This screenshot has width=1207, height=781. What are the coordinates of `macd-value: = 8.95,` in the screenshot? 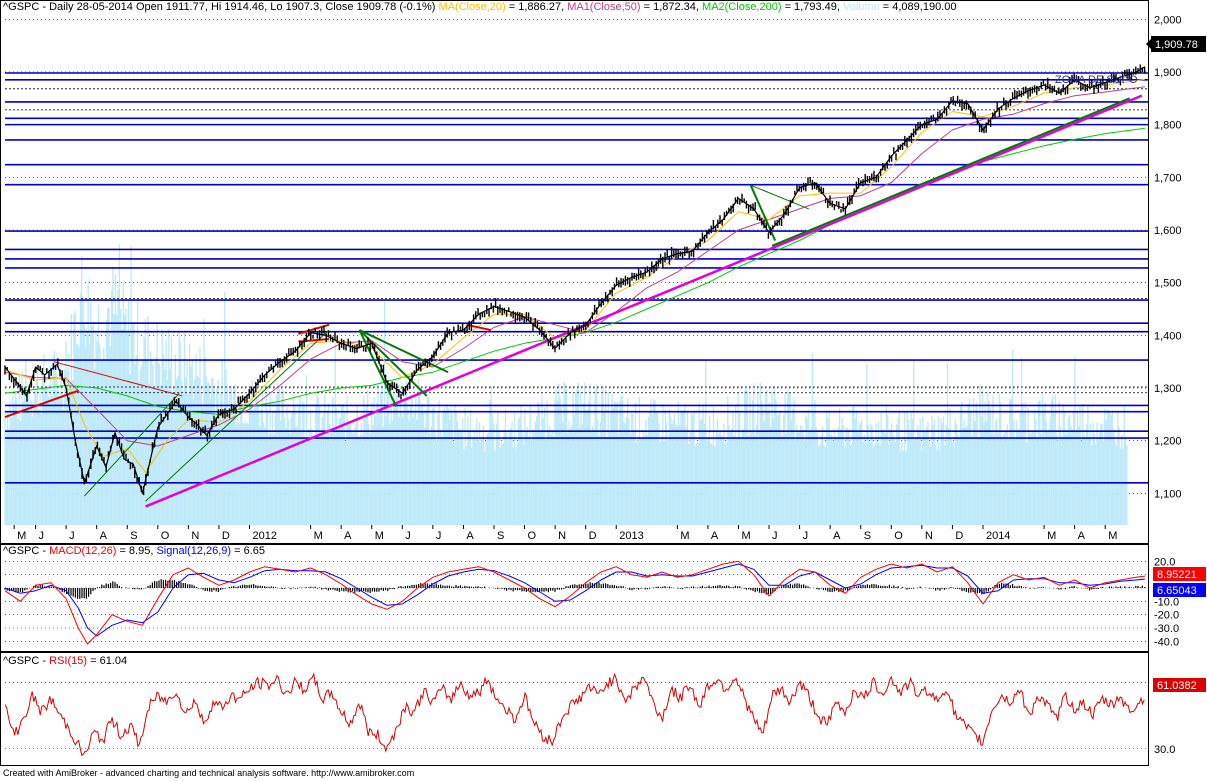 It's located at (136, 551).